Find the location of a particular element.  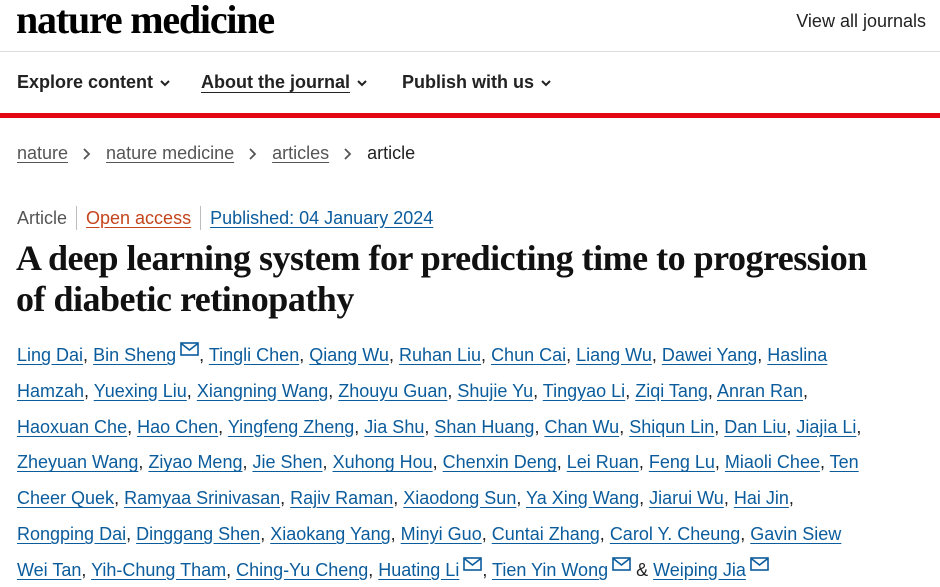

author-link: Dinggang Shen is located at coordinates (198, 533).